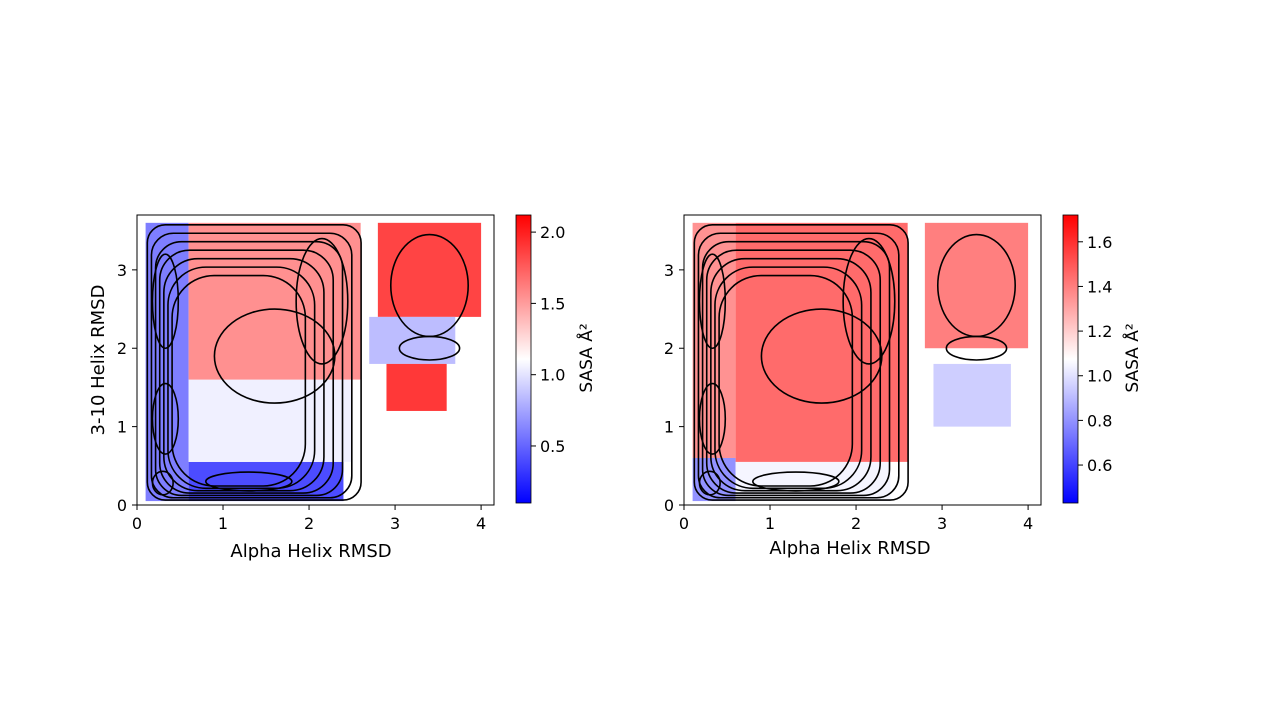  What do you see at coordinates (98, 360) in the screenshot?
I see `y-axis-label: 3-10 Helix RMSD` at bounding box center [98, 360].